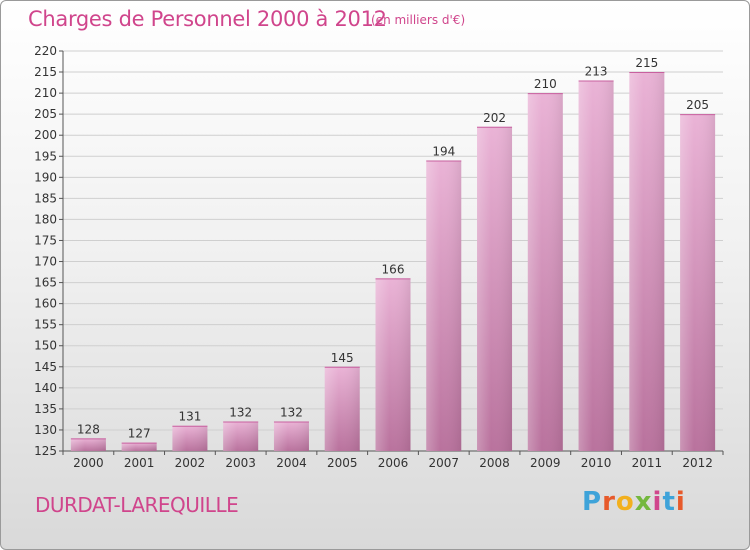  What do you see at coordinates (240, 463) in the screenshot?
I see `x-tick-label: 2003` at bounding box center [240, 463].